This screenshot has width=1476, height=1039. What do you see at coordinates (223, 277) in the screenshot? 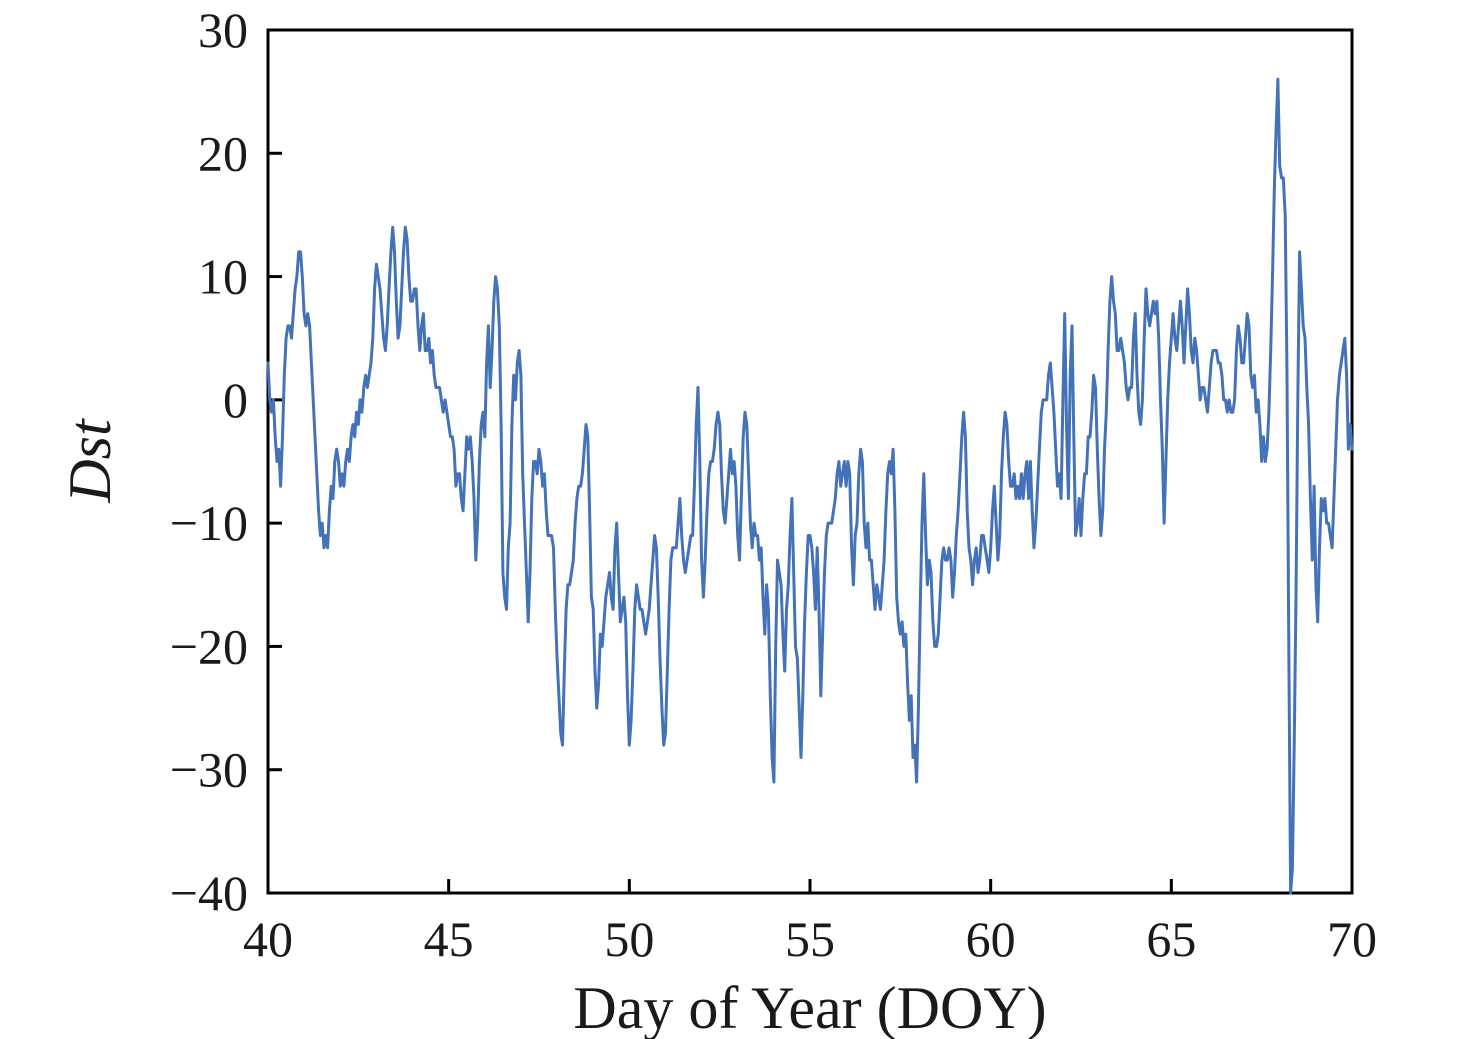
I see `y-tick-label: 10` at bounding box center [223, 277].